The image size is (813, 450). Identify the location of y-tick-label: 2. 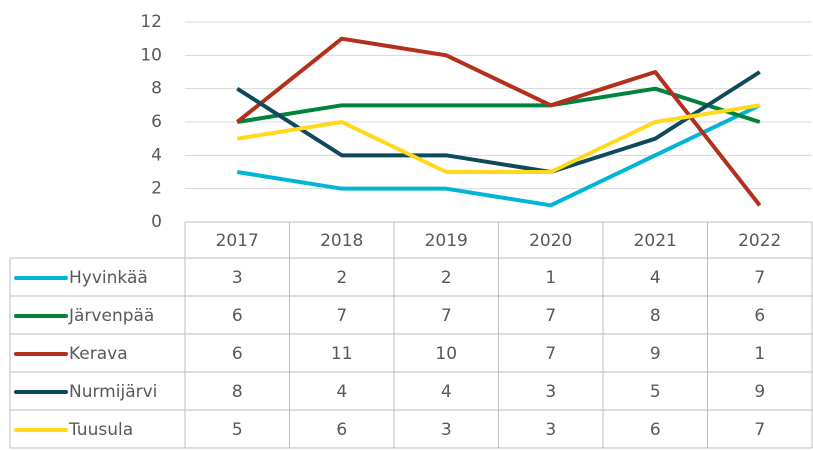
(156, 189).